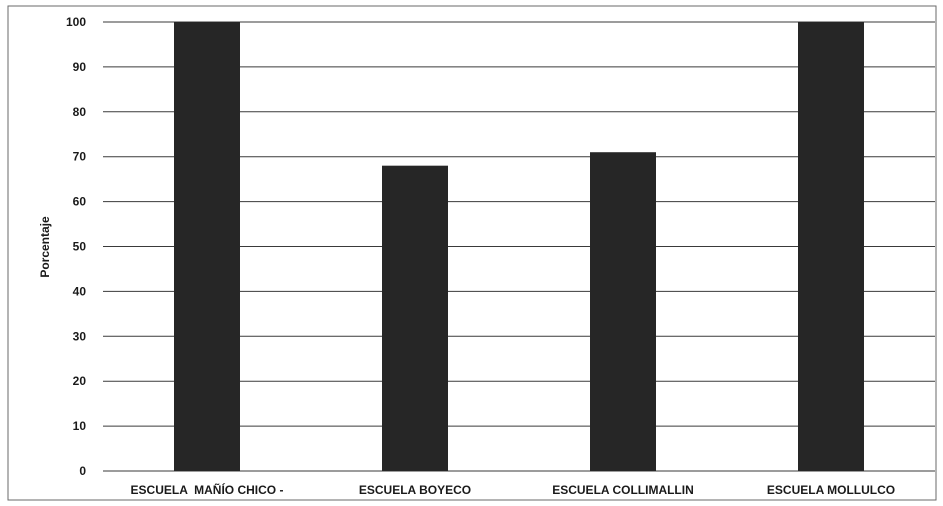 The width and height of the screenshot is (943, 506). I want to click on y-axis-title: Porcentaje, so click(45, 247).